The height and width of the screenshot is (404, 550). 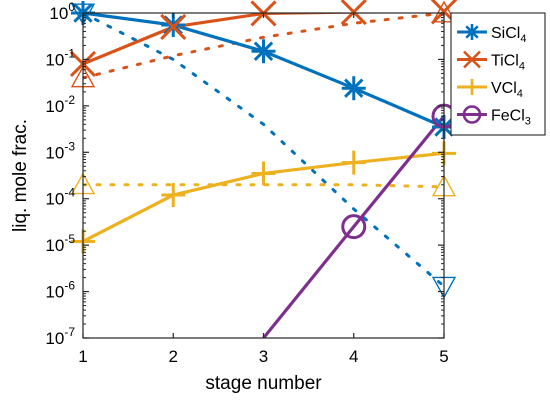 What do you see at coordinates (60, 104) in the screenshot?
I see `y-tick-label: 10⁻²` at bounding box center [60, 104].